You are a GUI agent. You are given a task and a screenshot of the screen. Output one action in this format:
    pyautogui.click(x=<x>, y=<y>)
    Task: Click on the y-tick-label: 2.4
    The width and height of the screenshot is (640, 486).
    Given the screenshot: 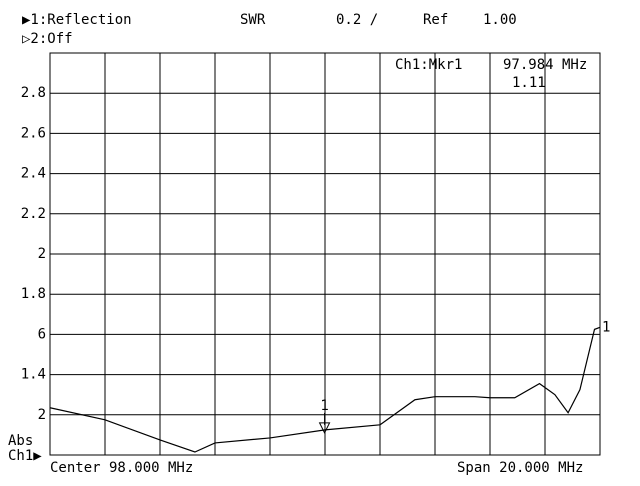 What is the action you would take?
    pyautogui.click(x=33, y=174)
    